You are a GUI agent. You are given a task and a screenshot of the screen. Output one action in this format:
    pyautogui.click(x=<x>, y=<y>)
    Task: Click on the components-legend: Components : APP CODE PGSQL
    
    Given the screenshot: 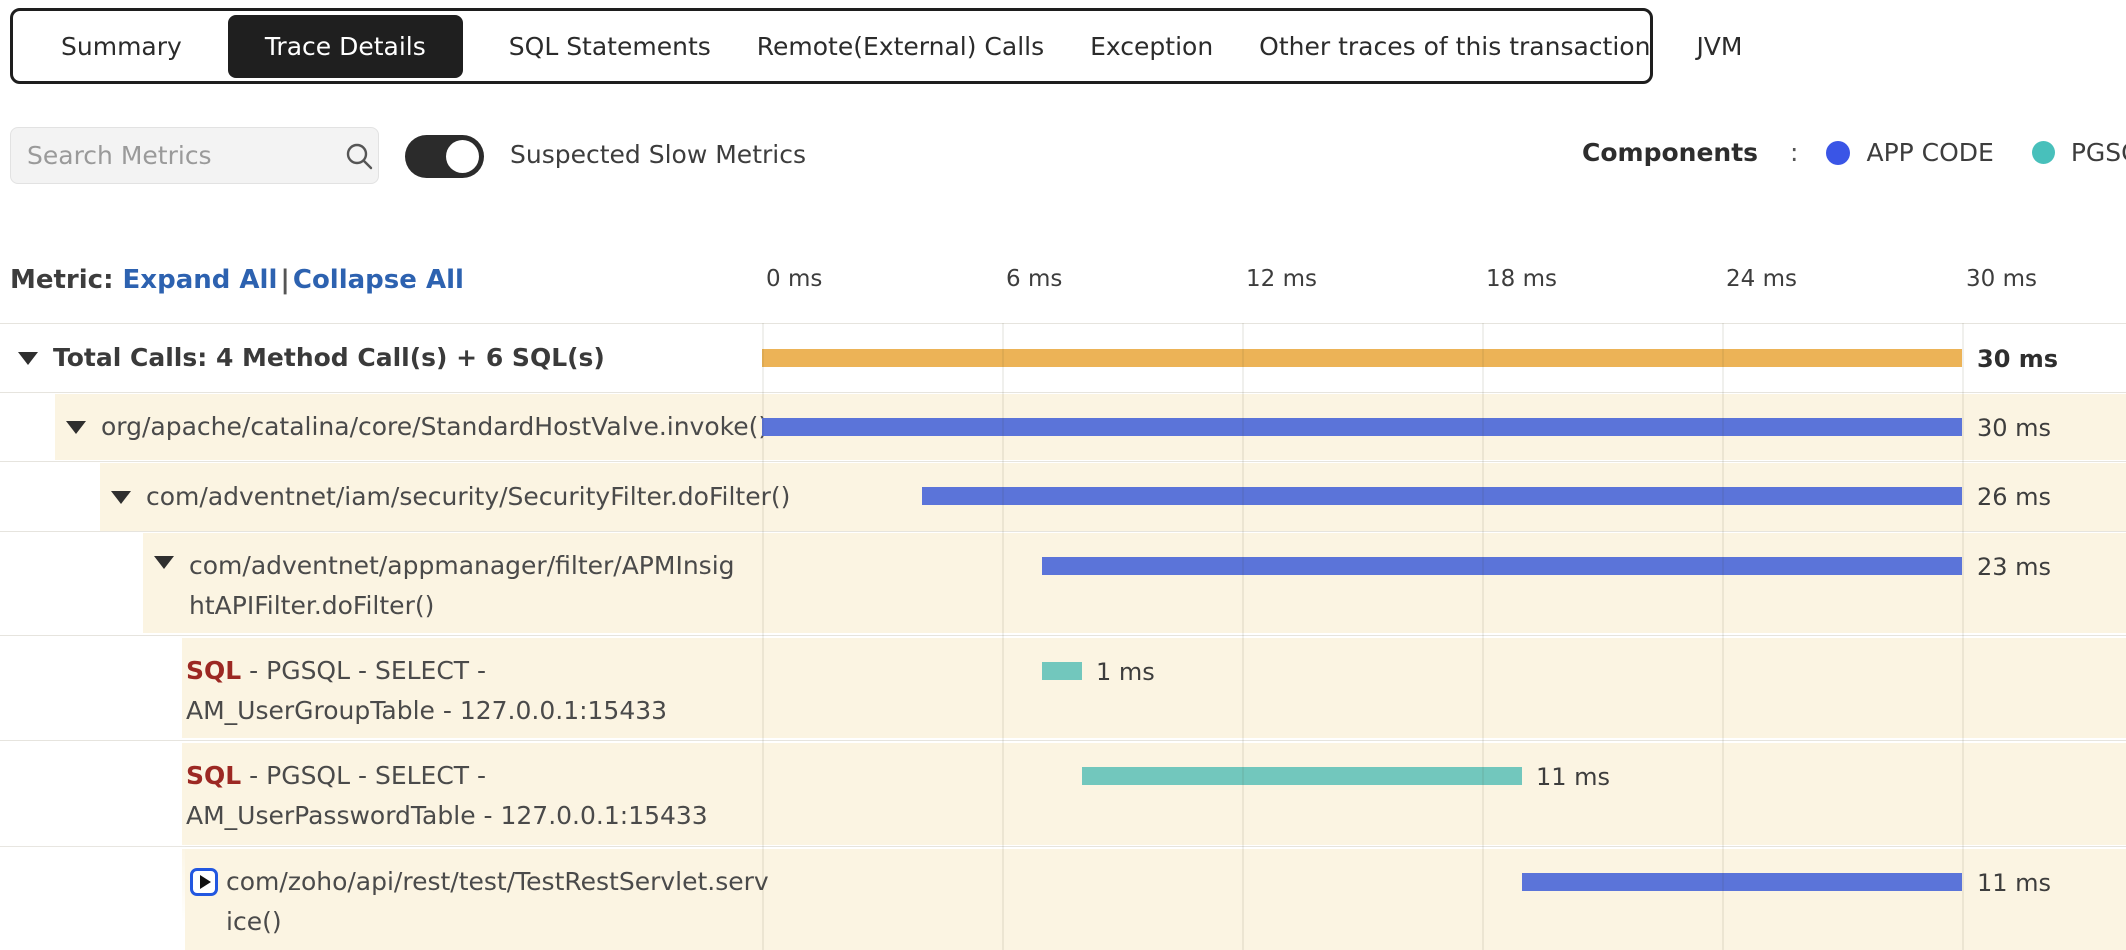 What is the action you would take?
    pyautogui.click(x=1854, y=152)
    